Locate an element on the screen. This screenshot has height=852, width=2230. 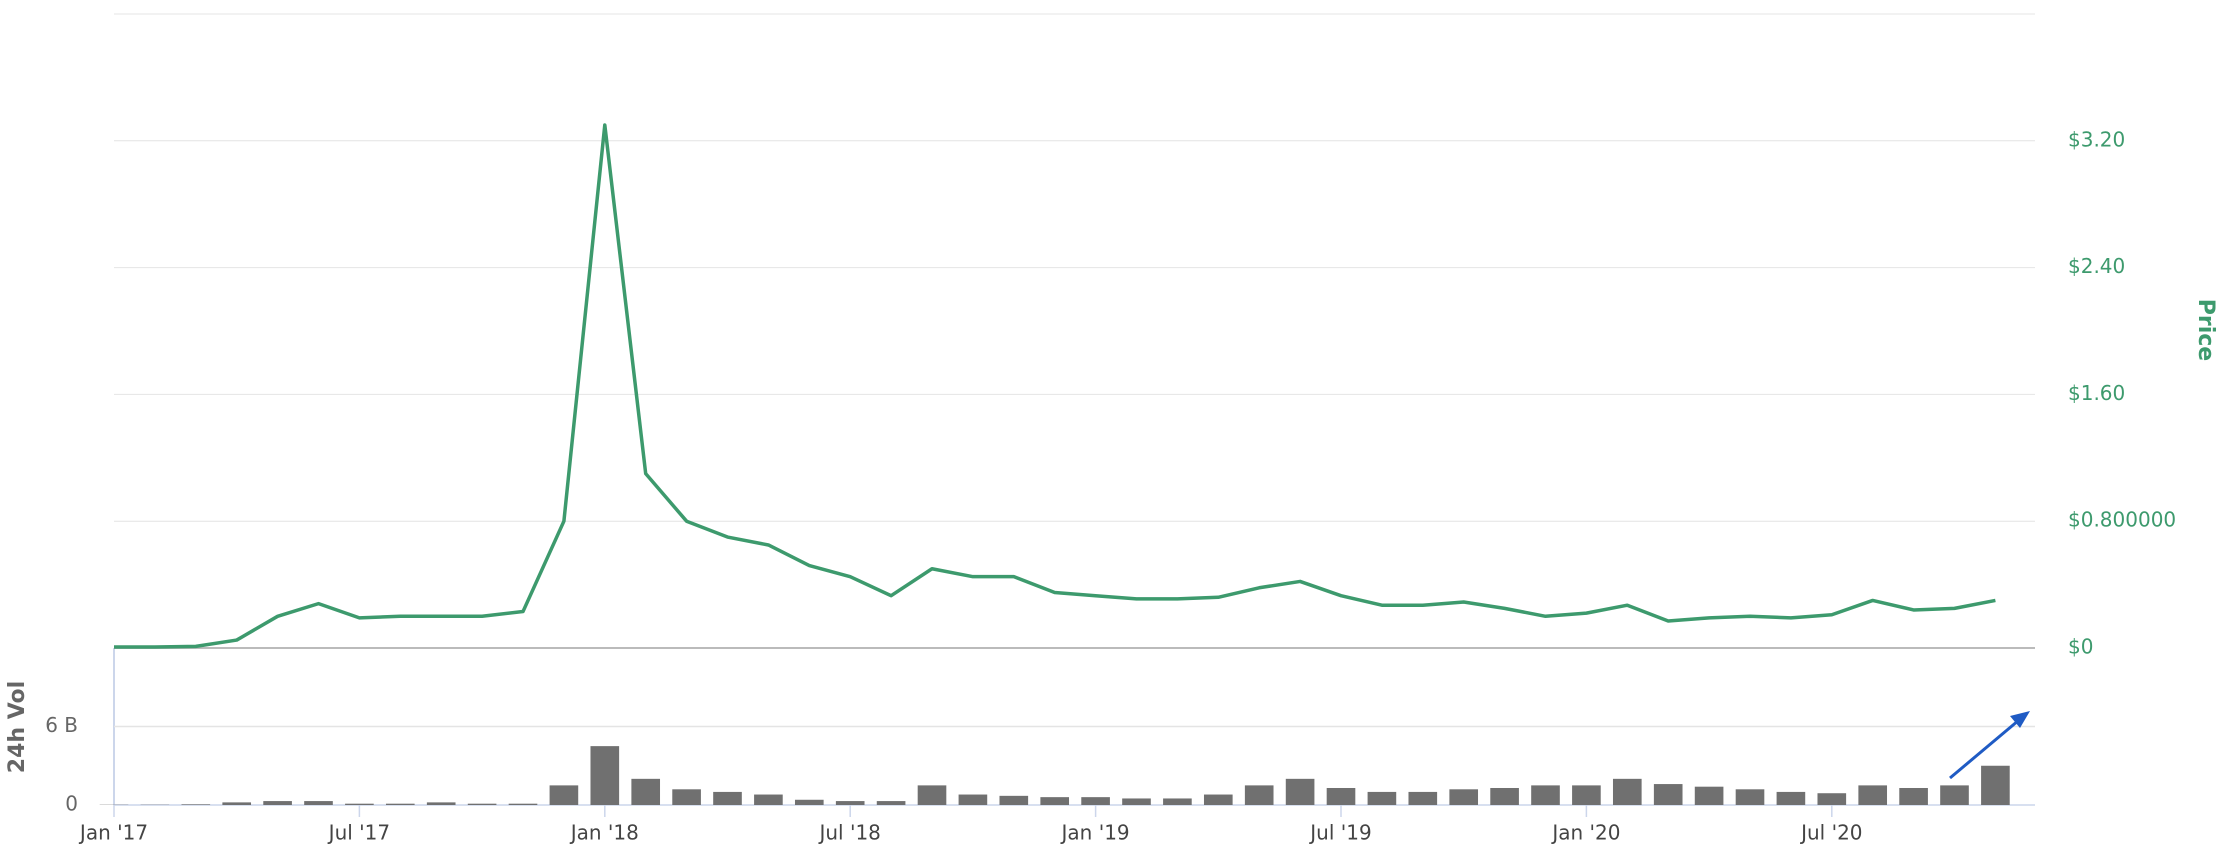
x-tick-label: Jul '20 is located at coordinates (1830, 833).